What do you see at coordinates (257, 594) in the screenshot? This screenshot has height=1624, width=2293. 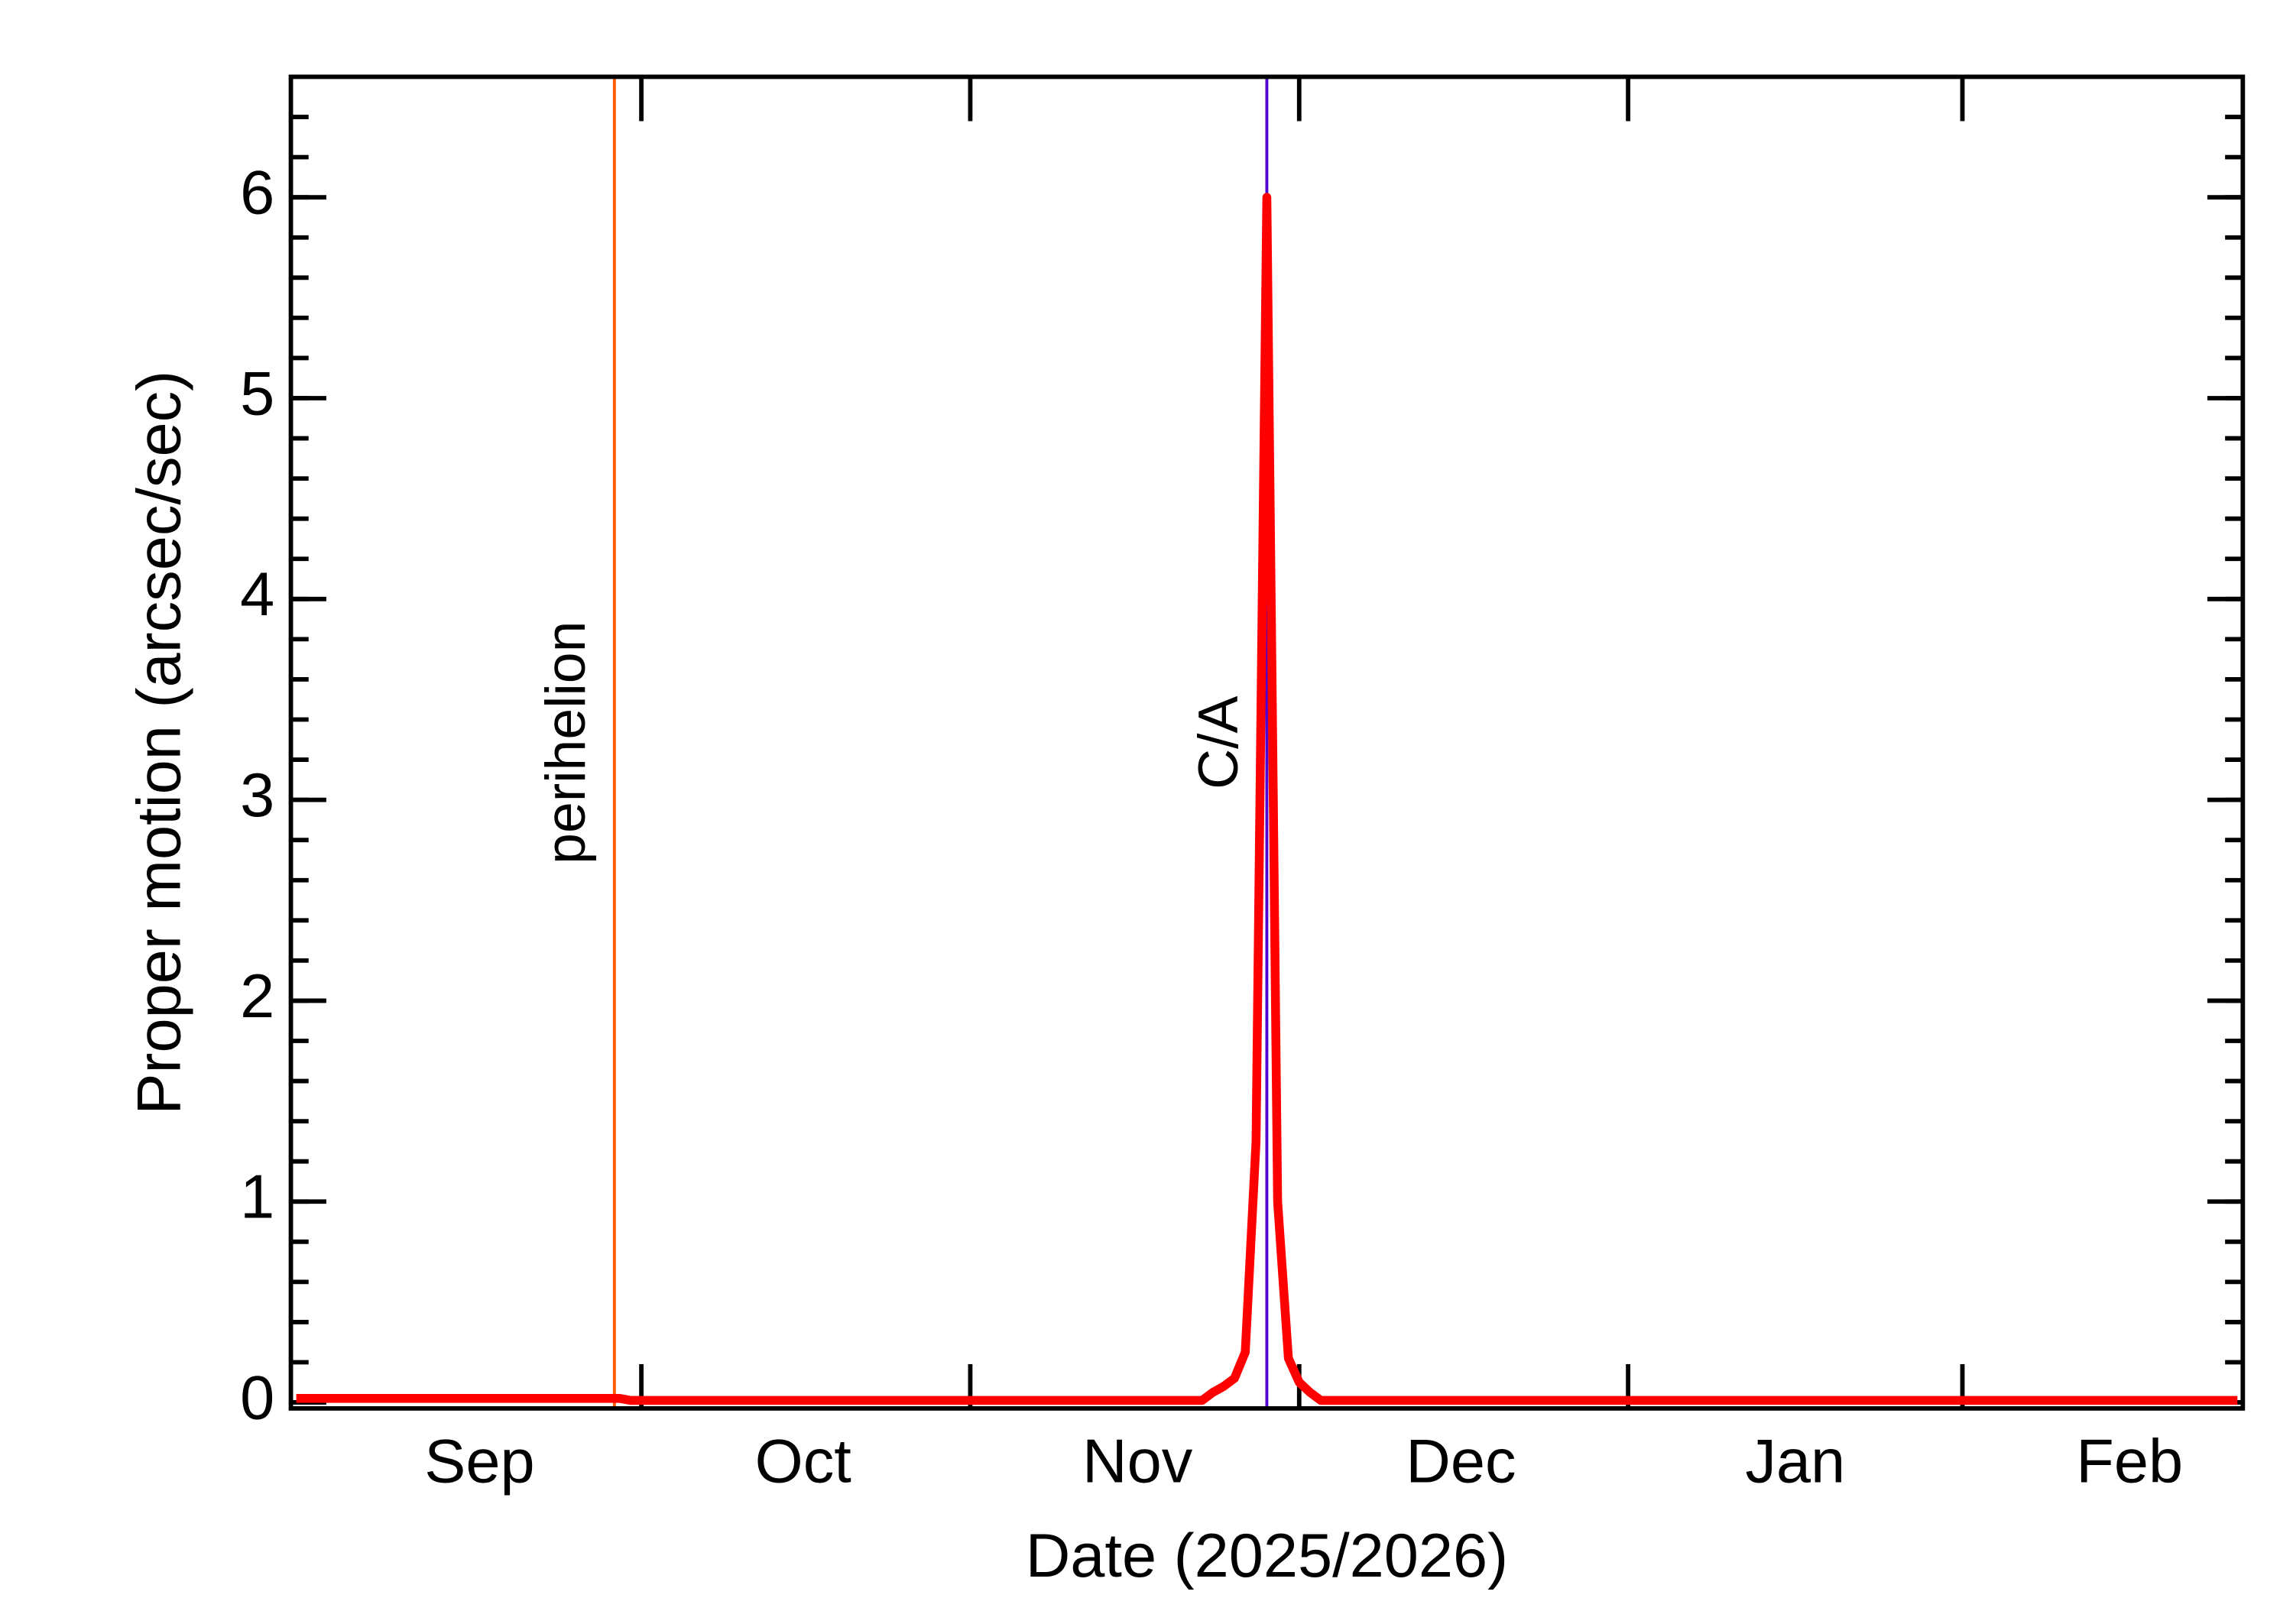 I see `y-tick-label: 4` at bounding box center [257, 594].